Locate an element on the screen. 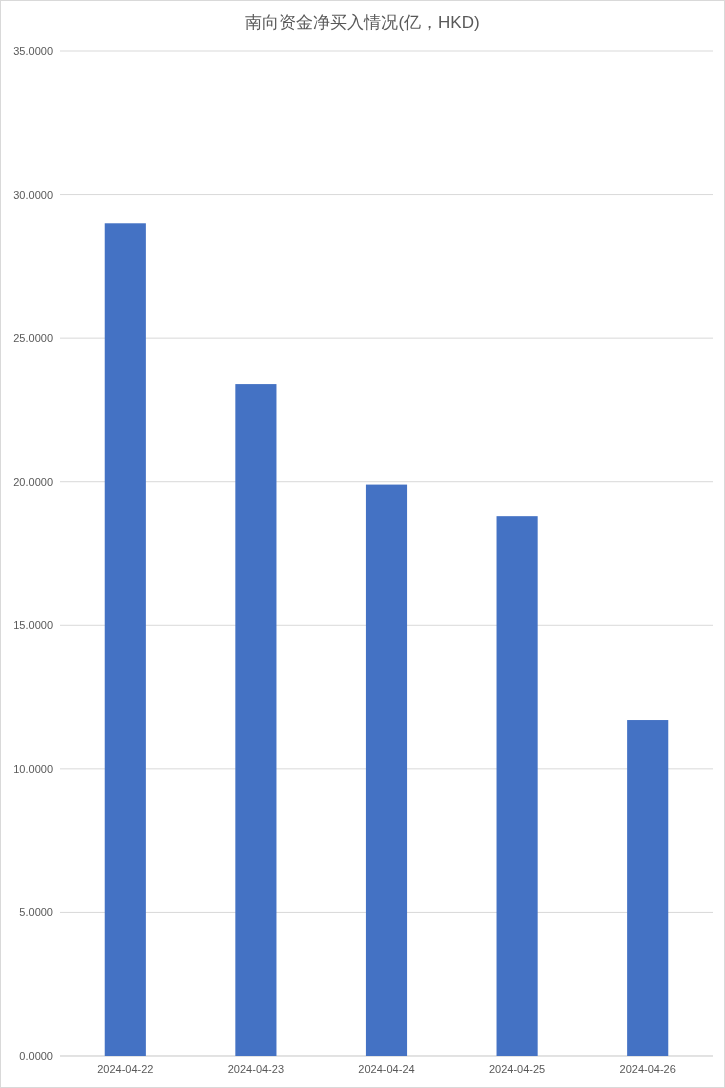 This screenshot has width=725, height=1088. y-tick-label: 10.0000 is located at coordinates (33, 768).